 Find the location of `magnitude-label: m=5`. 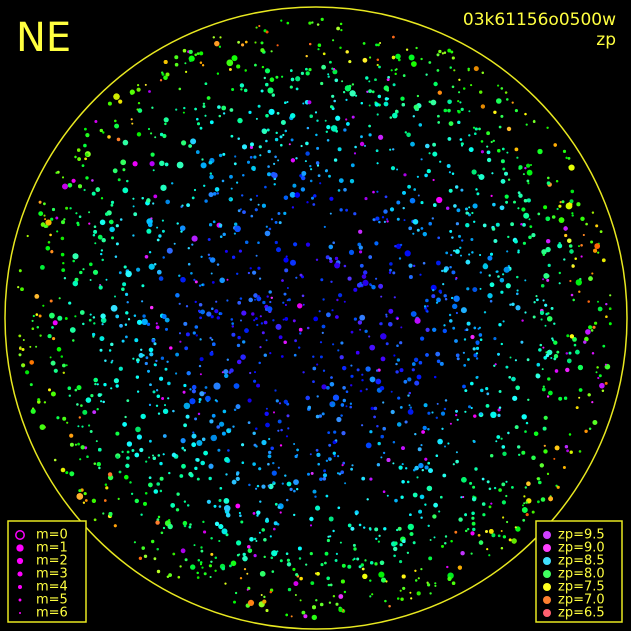

magnitude-label: m=5 is located at coordinates (52, 600).